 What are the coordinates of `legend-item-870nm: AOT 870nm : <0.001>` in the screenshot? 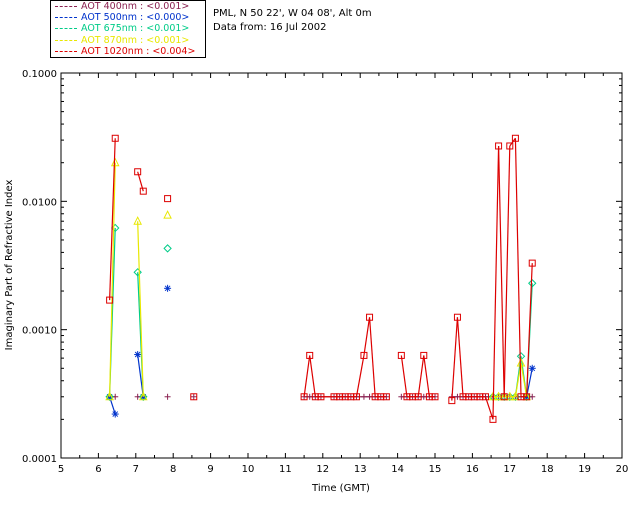 It's located at (128, 40).